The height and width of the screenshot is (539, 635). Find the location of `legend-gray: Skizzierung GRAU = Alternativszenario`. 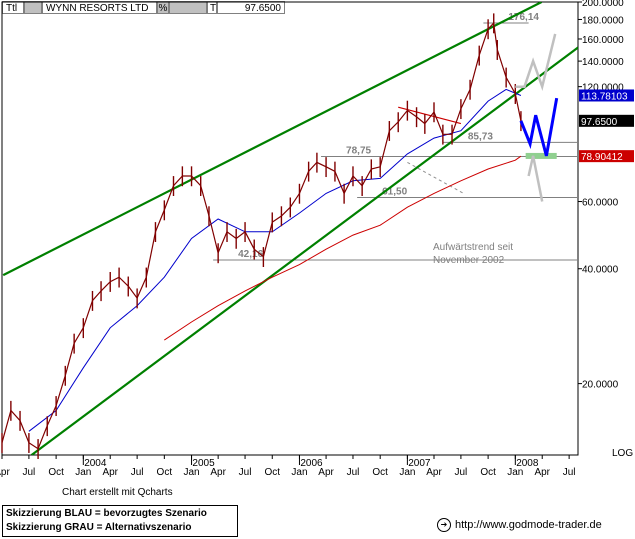

legend-gray: Skizzierung GRAU = Alternativszenario is located at coordinates (99, 527).